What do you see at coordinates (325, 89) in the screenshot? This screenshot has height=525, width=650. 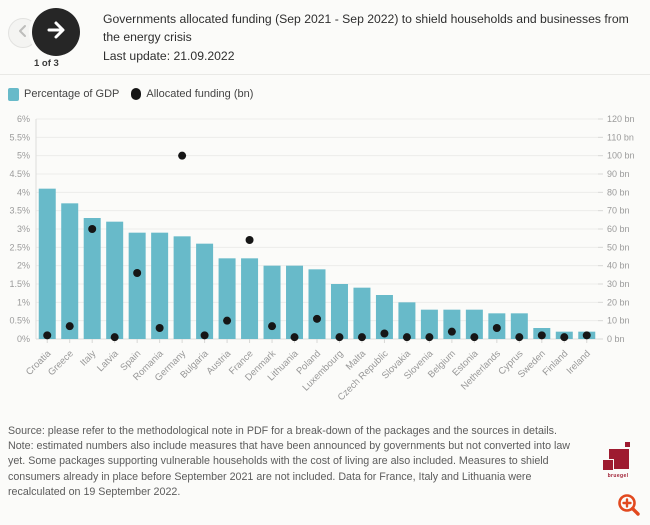 I see `legend: Percentage of GDP Allocated funding (bn)` at bounding box center [325, 89].